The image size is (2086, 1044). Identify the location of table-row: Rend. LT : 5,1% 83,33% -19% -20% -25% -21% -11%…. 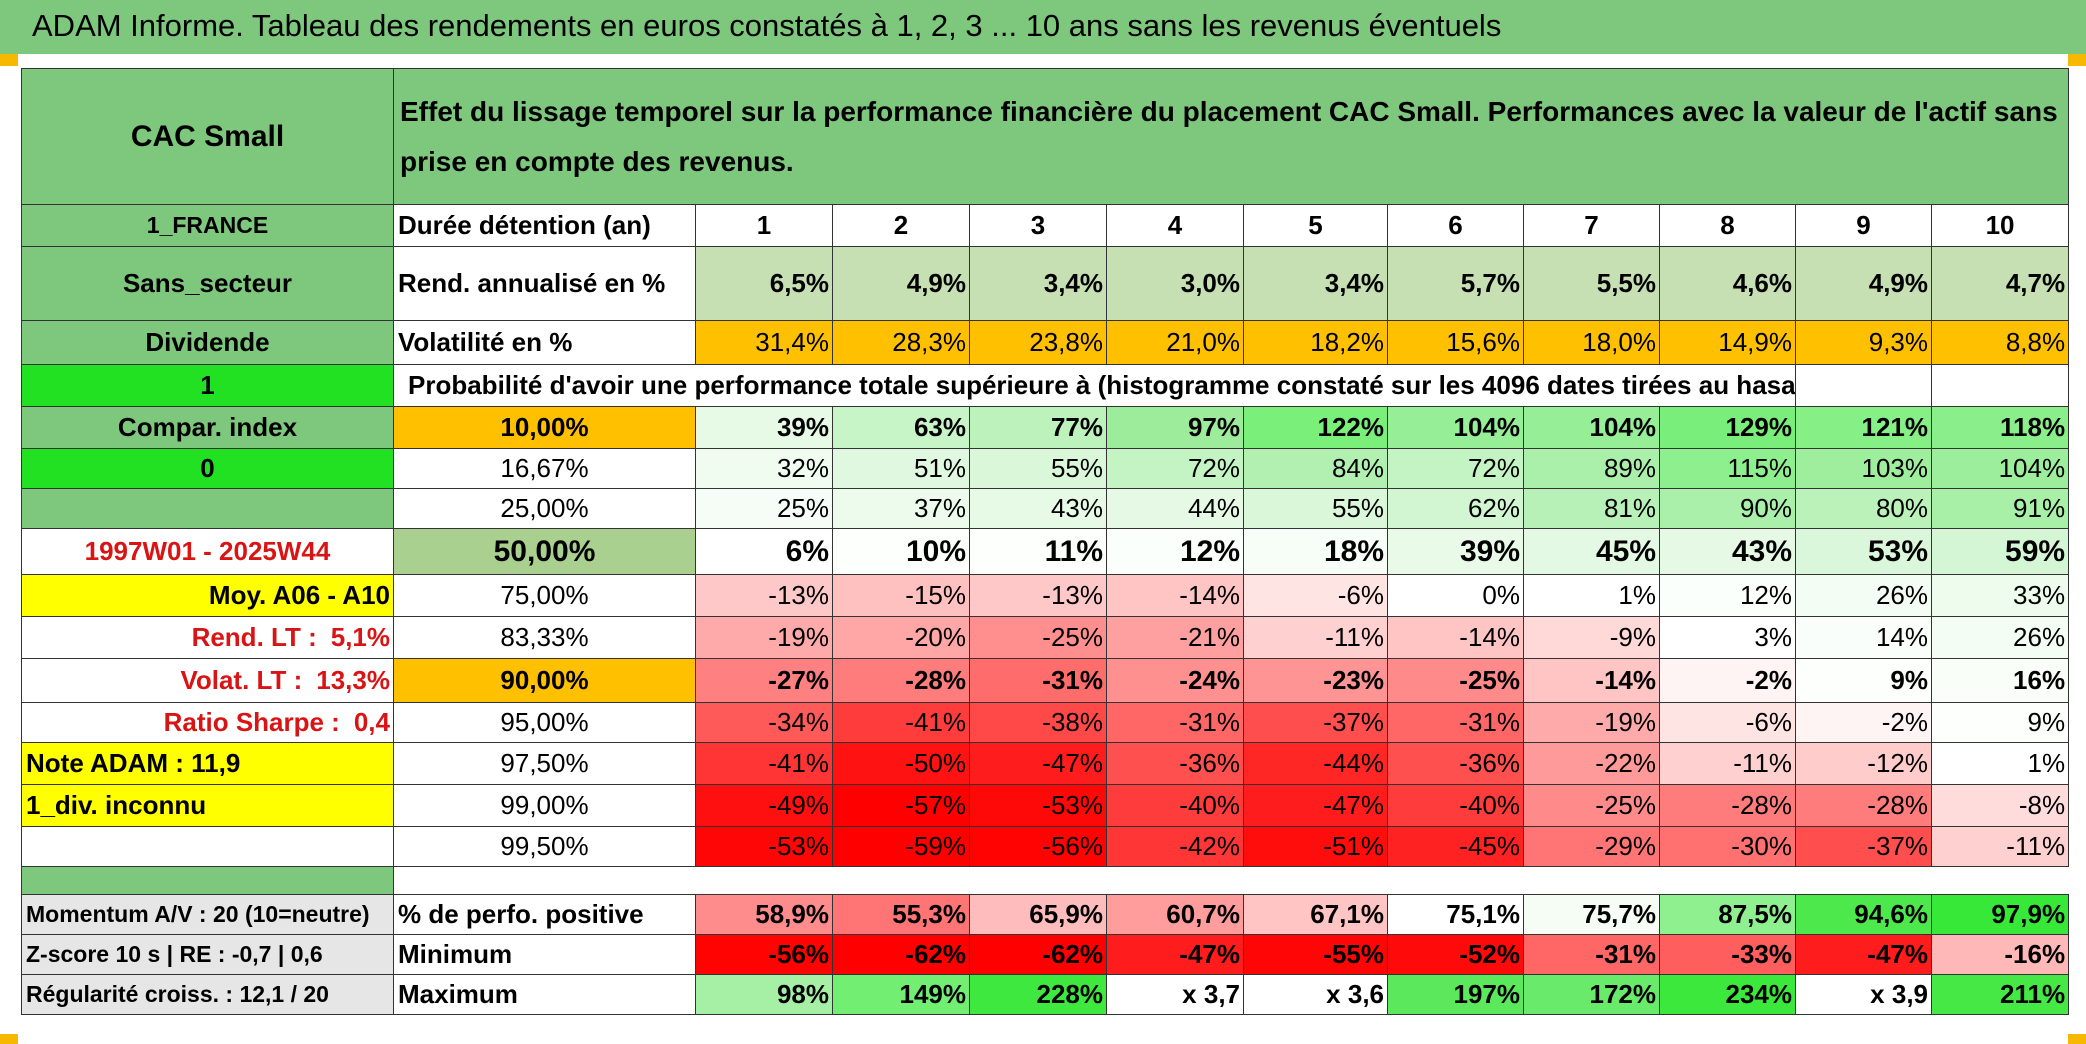
(1045, 637).